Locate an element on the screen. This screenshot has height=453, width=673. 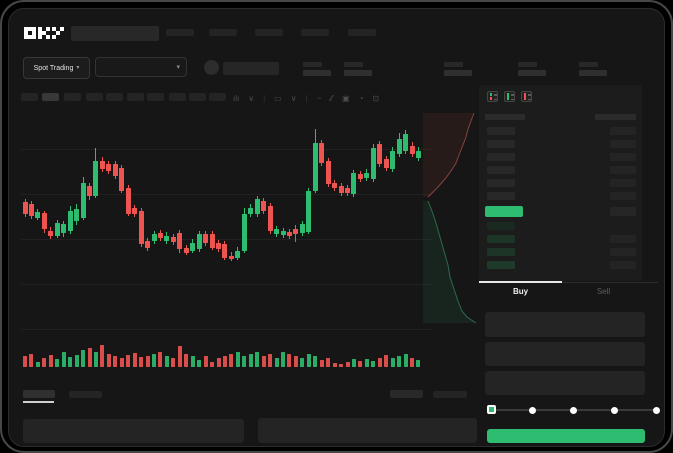
okx-logo is located at coordinates (44, 33).